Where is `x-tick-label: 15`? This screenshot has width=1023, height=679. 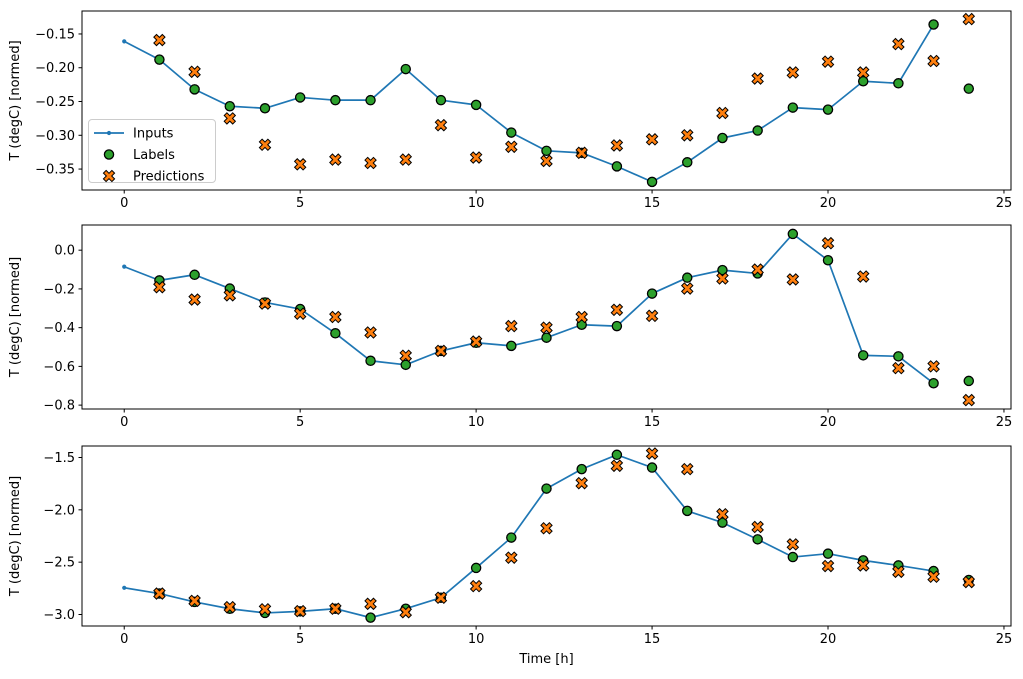 x-tick-label: 15 is located at coordinates (652, 203).